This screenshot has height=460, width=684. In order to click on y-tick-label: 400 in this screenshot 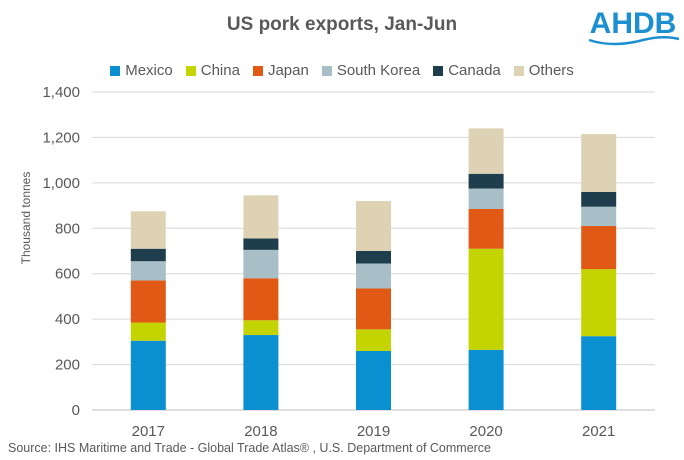, I will do `click(67, 319)`.